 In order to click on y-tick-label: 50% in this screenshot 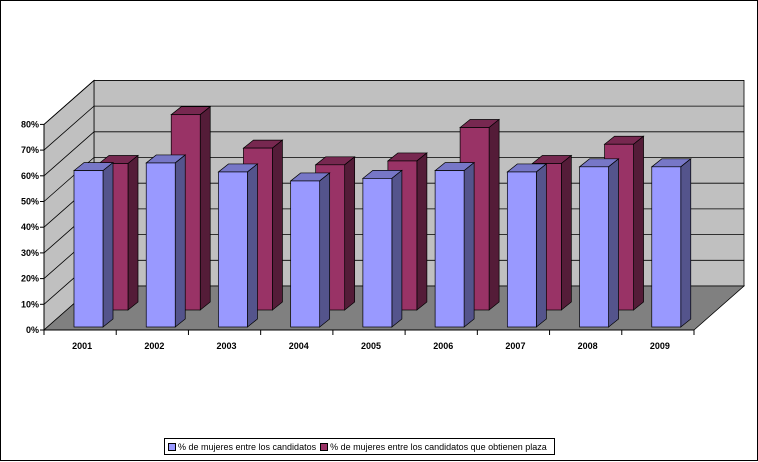, I will do `click(30, 202)`.